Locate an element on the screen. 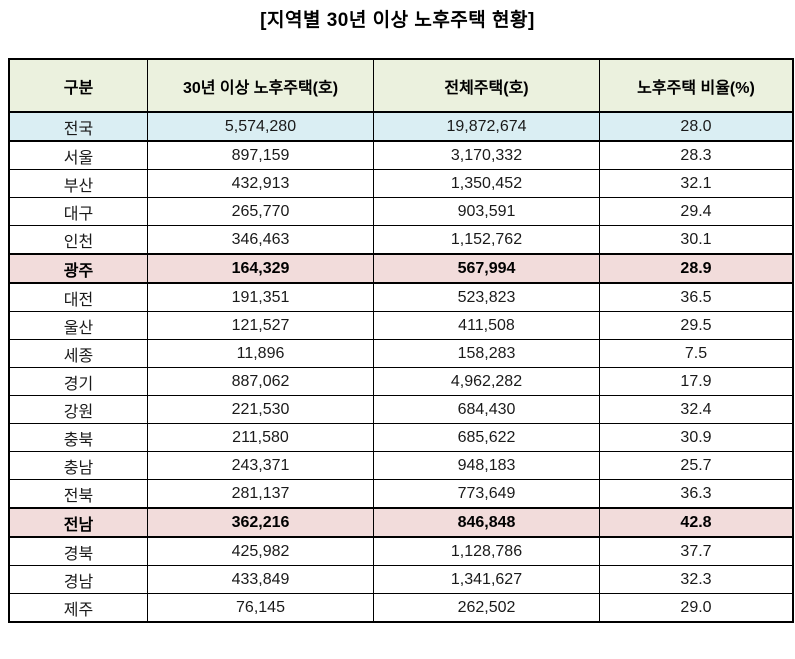 Image resolution: width=795 pixels, height=659 pixels. region-cell: 강원 is located at coordinates (78, 409).